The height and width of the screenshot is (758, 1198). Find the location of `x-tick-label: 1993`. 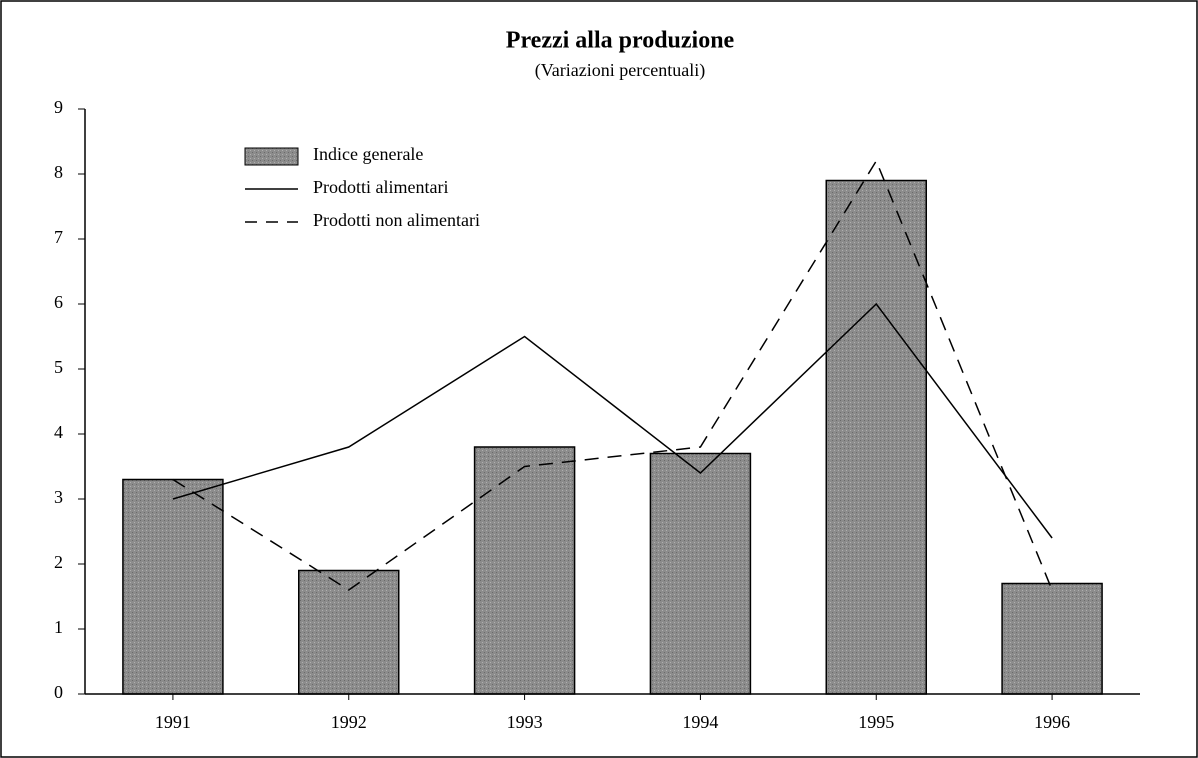

x-tick-label: 1993 is located at coordinates (525, 722).